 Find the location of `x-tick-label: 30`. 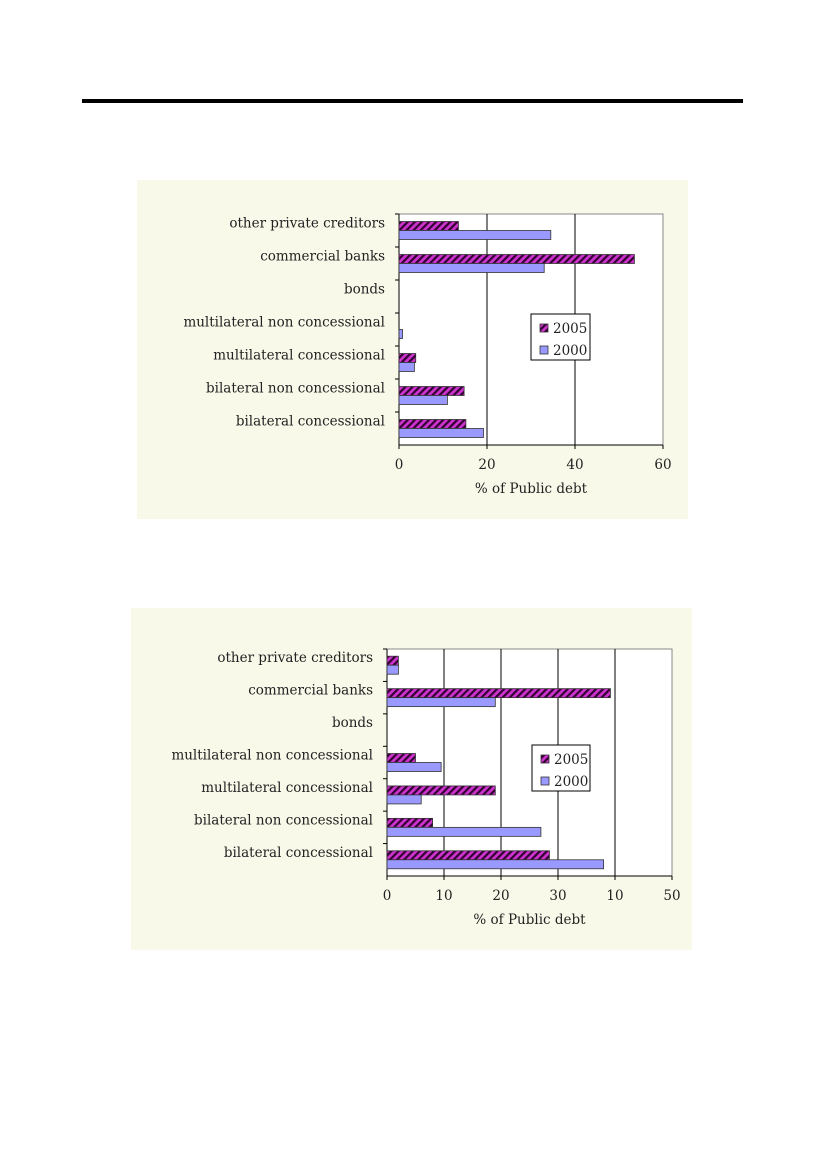

x-tick-label: 30 is located at coordinates (557, 896).